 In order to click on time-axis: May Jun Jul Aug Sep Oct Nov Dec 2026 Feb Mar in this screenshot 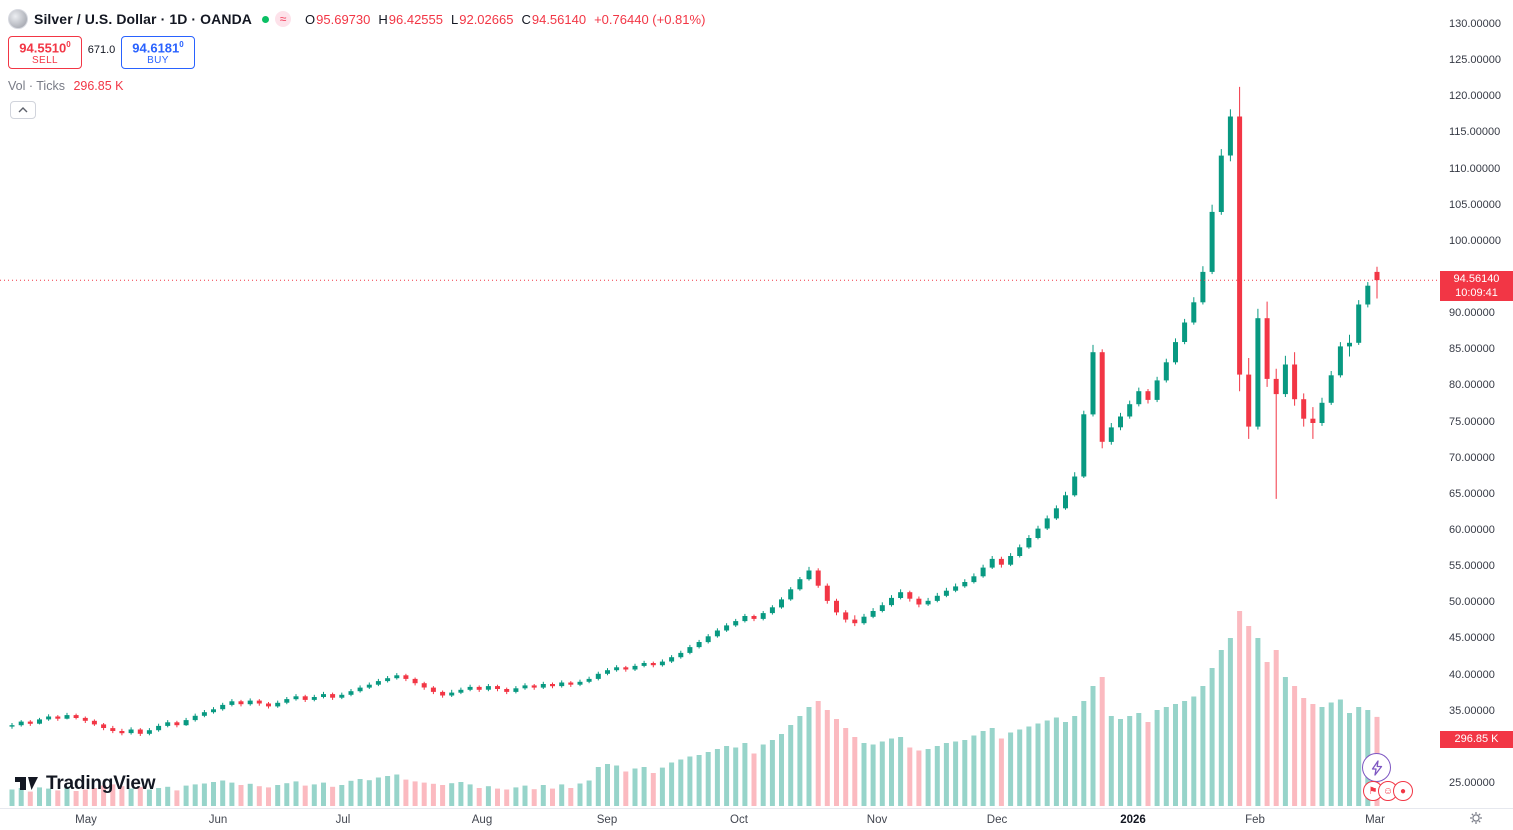, I will do `click(756, 819)`.